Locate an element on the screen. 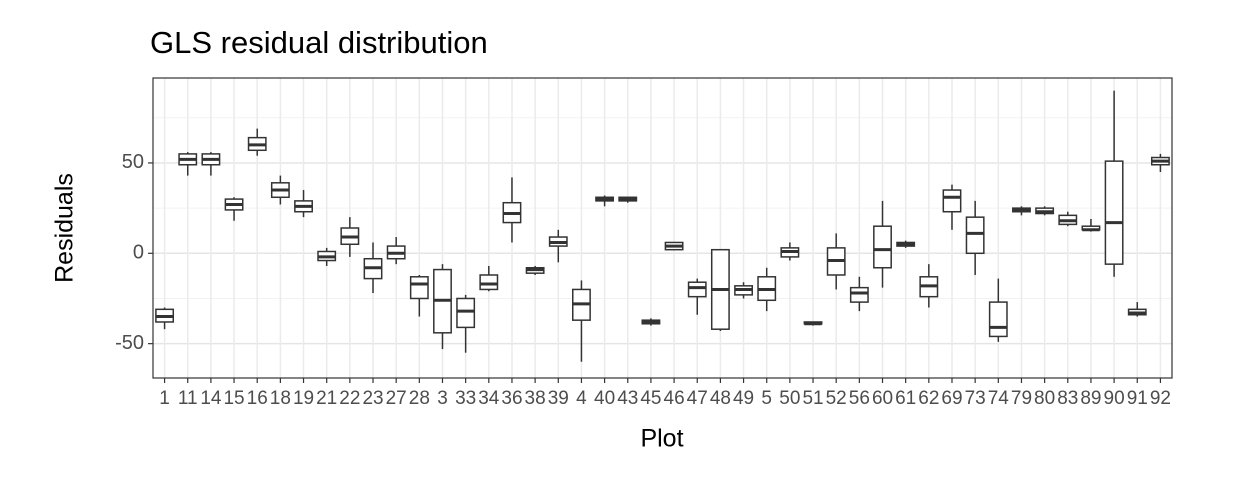 The width and height of the screenshot is (1242, 479). x-tick-label: 43 is located at coordinates (627, 398).